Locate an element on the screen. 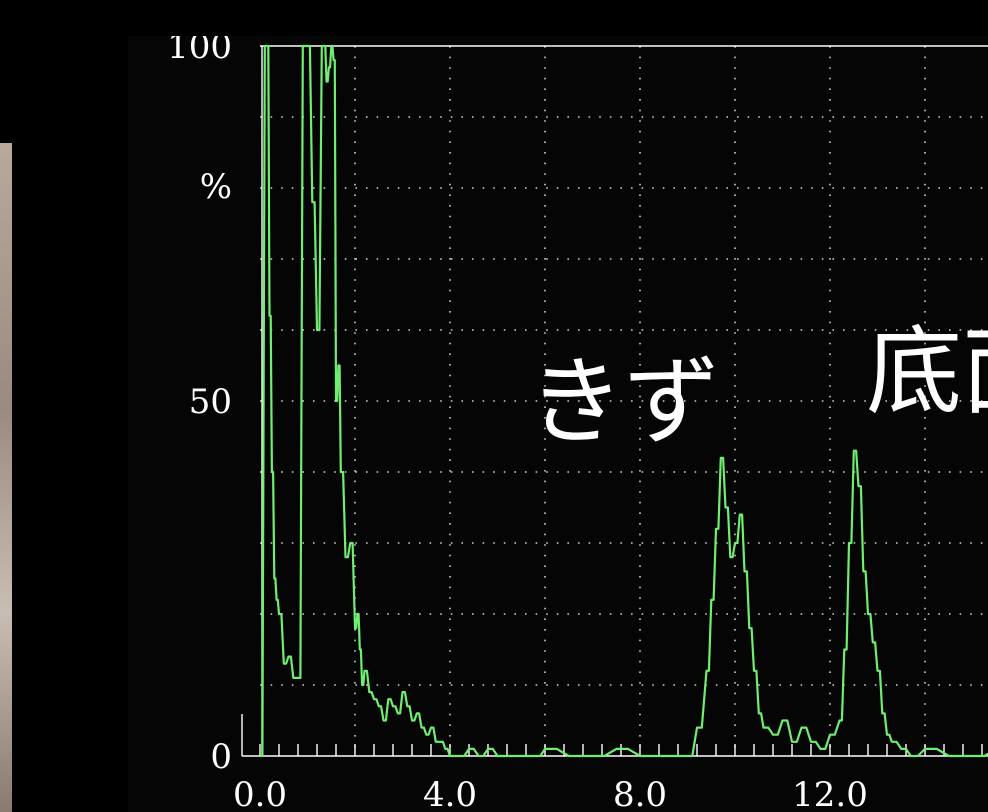 The image size is (988, 812). tick-layer is located at coordinates (621, 750).